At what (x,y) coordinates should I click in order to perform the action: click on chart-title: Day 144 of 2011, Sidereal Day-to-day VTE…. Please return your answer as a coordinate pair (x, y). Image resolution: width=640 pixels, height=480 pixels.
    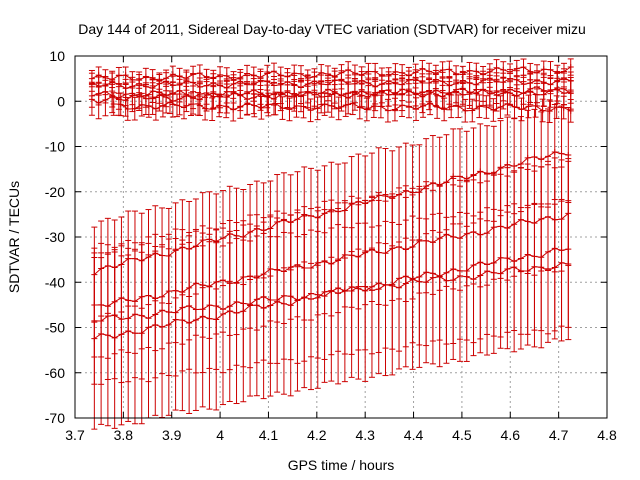
    Looking at the image, I should click on (332, 29).